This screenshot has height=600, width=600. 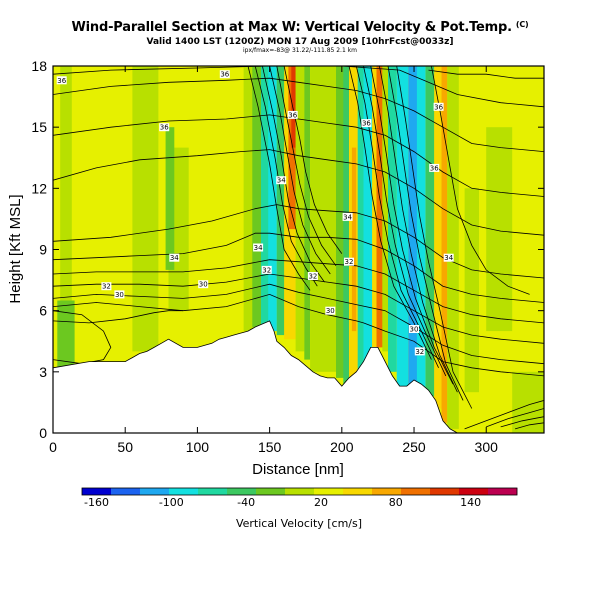 I want to click on y-tick-label: 3, so click(x=43, y=372).